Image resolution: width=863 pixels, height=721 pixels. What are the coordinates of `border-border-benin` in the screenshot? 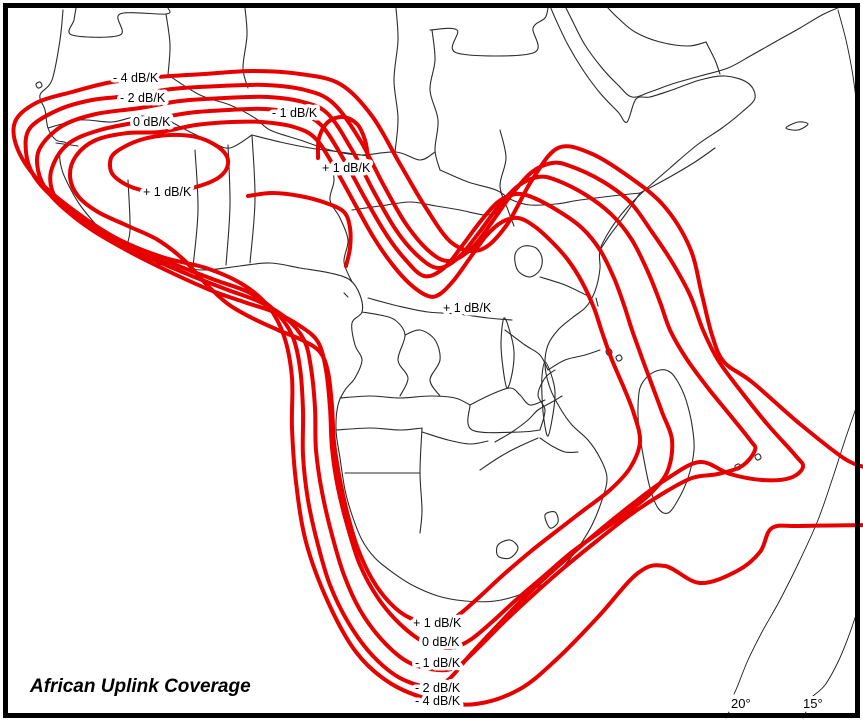 It's located at (252, 199).